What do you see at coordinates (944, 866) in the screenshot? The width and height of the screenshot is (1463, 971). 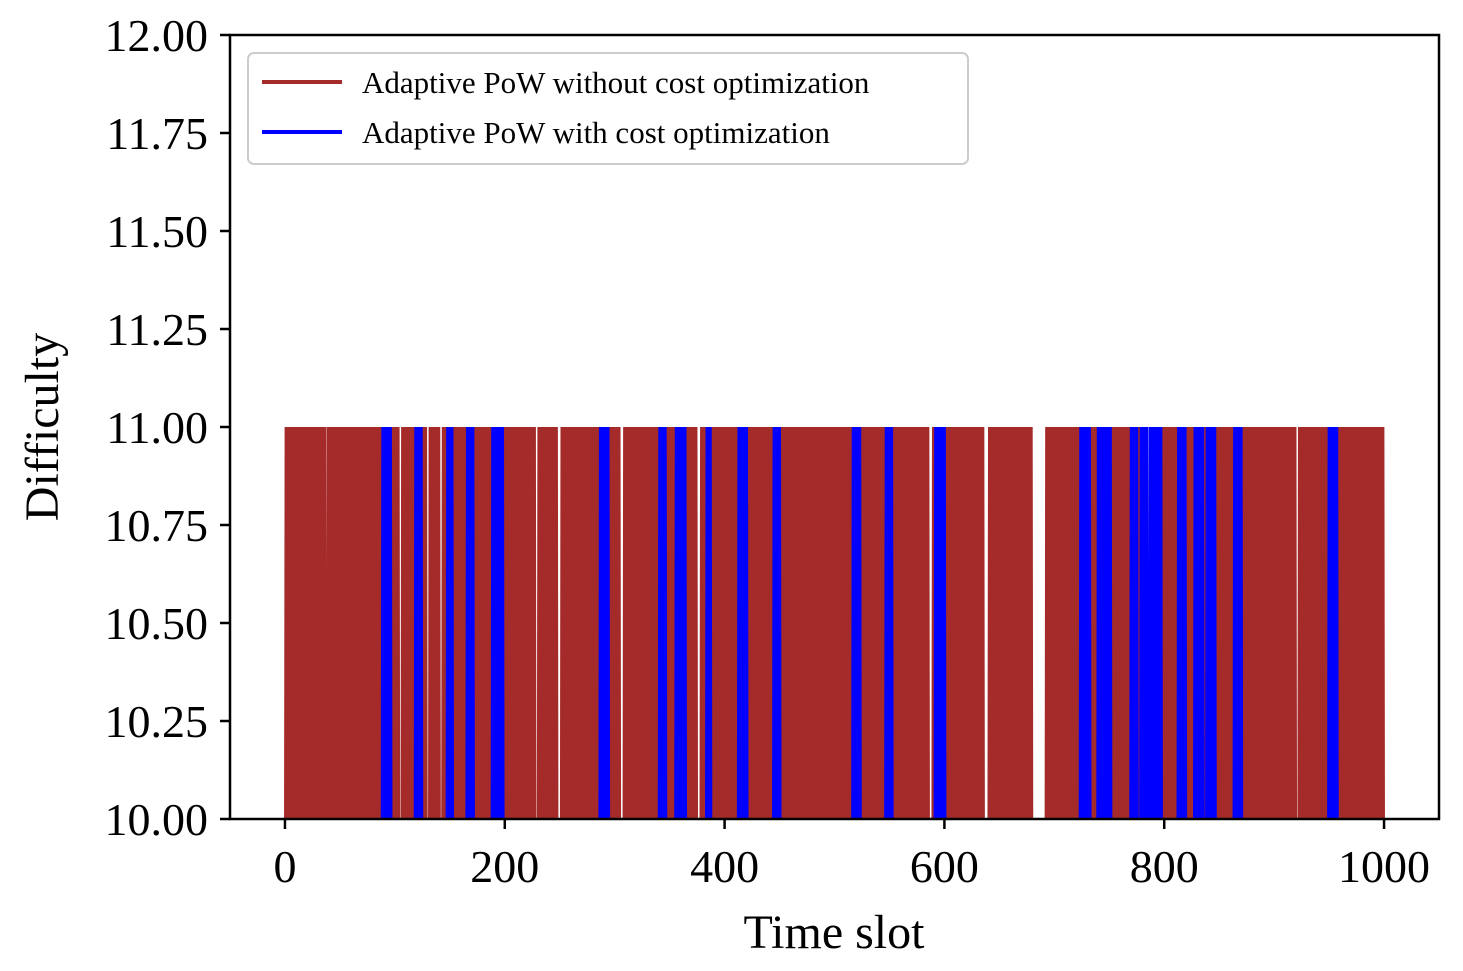 I see `x-tick-label: 600` at bounding box center [944, 866].